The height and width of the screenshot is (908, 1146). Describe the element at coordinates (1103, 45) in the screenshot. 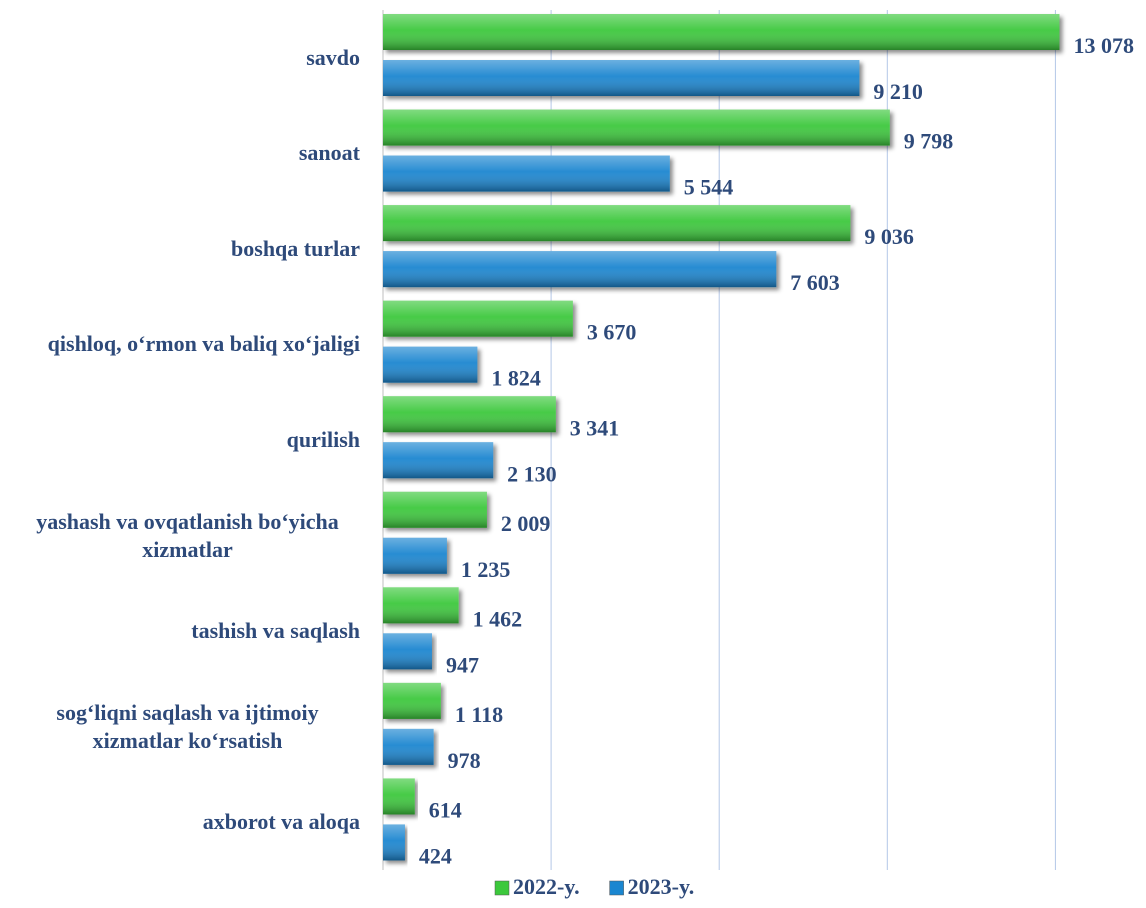

I see `value-label: 13 078` at that location.